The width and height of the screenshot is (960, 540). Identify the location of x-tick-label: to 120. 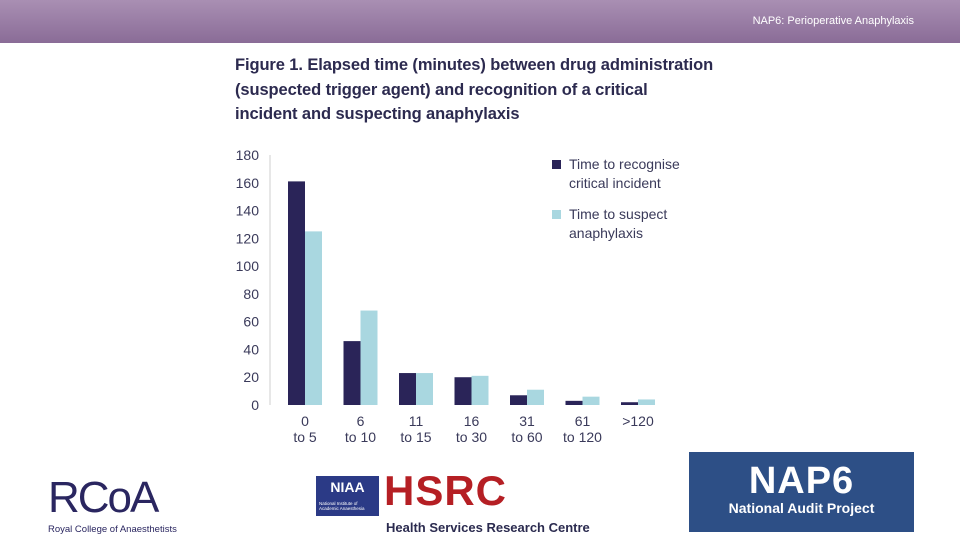
(582, 437).